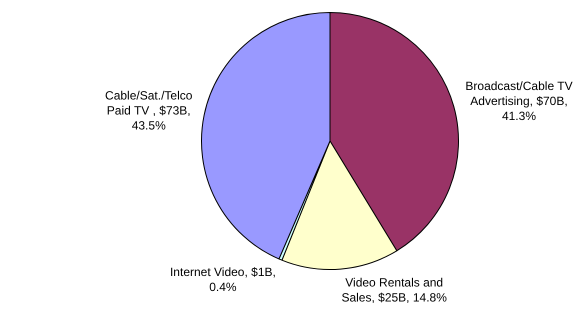 Image resolution: width=584 pixels, height=336 pixels. What do you see at coordinates (149, 110) in the screenshot?
I see `slice-label: Cable/Sat./Telco Paid TV , $73B, 43.5%` at bounding box center [149, 110].